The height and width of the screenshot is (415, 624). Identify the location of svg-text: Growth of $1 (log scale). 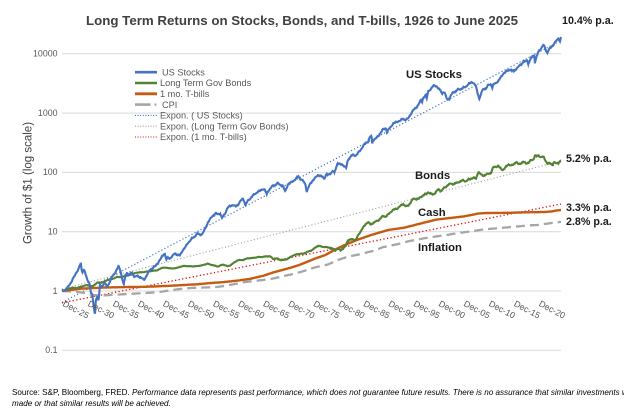
(29, 183).